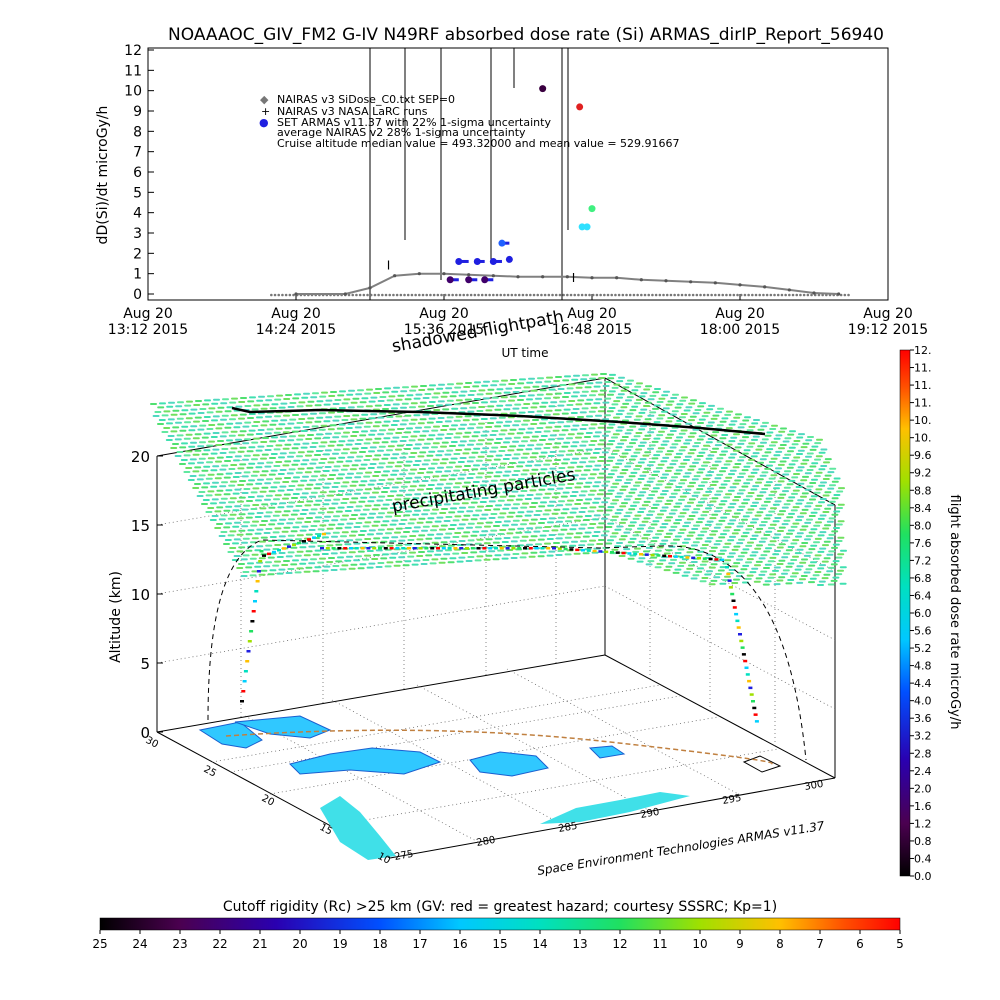  Describe the element at coordinates (365, 761) in the screenshot. I see `land-mass` at that location.